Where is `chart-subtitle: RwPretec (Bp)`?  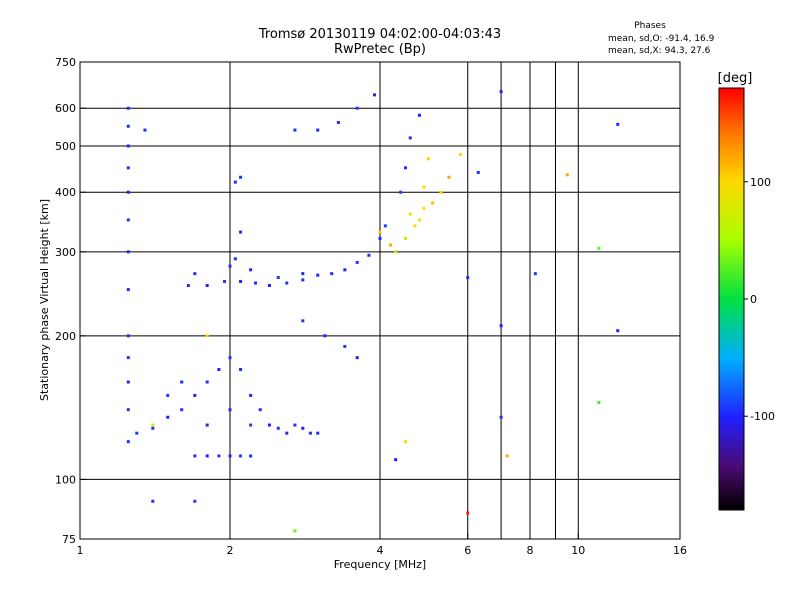
chart-subtitle: RwPretec (Bp) is located at coordinates (380, 49).